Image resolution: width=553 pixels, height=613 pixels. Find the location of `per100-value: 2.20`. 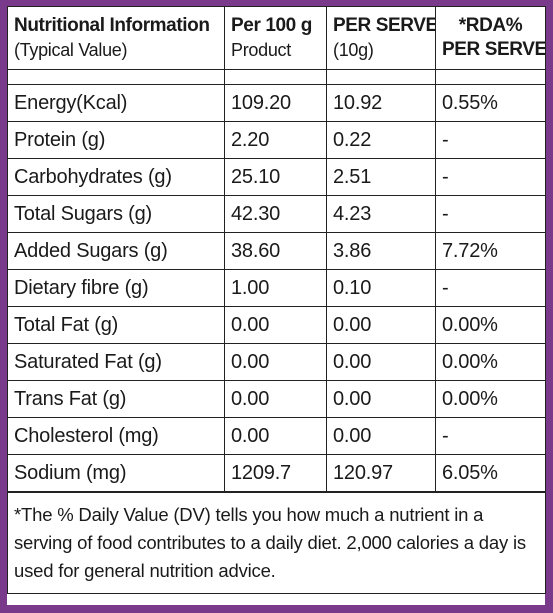

per100-value: 2.20 is located at coordinates (275, 140).